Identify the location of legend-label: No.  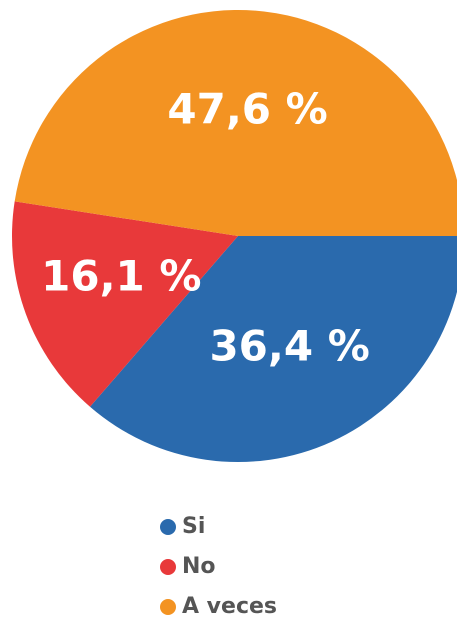
(199, 566).